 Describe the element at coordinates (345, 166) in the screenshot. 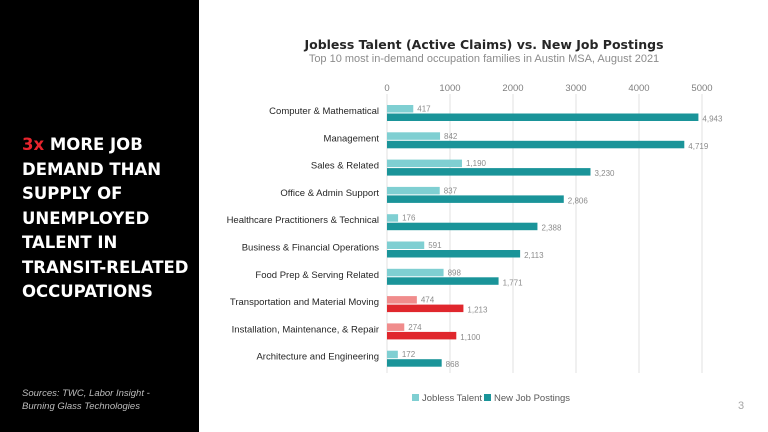

I see `category-label: Sales & Related` at that location.